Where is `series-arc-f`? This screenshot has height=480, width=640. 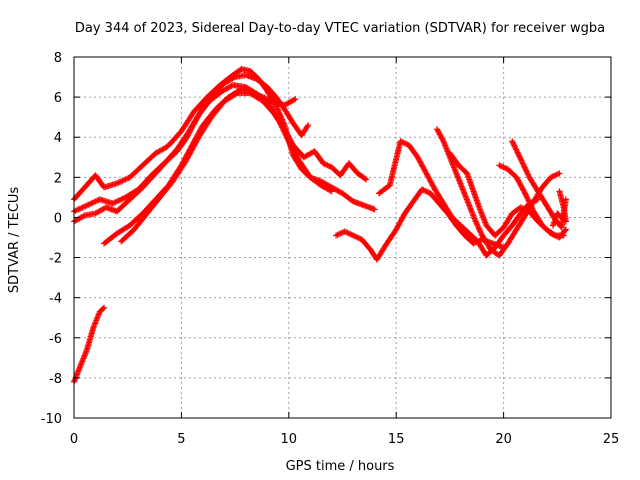
series-arc-f is located at coordinates (244, 167).